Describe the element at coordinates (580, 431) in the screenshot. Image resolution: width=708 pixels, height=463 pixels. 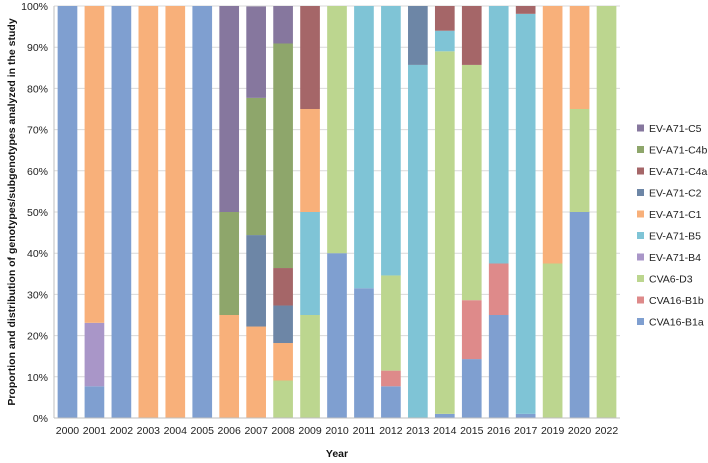
I see `x-tick-label: 2020` at that location.